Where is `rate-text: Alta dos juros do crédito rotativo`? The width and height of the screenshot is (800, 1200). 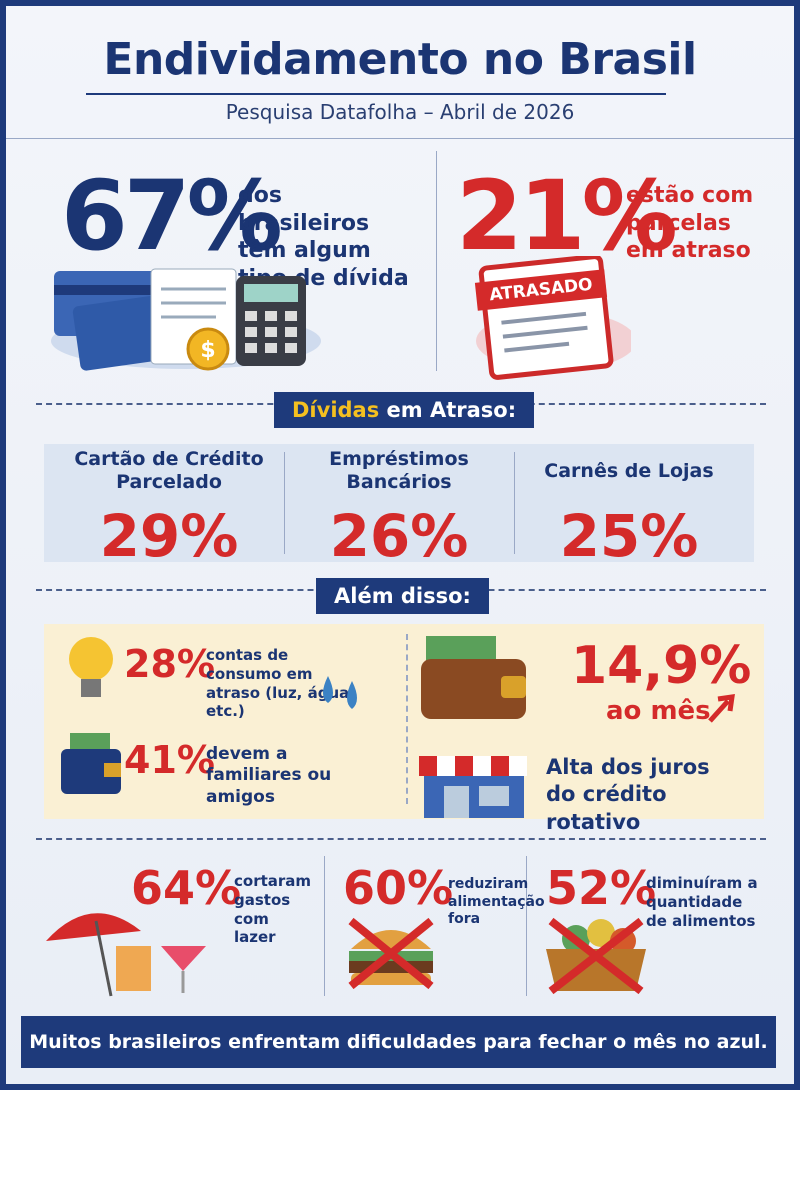 rate-text: Alta dos juros do crédito rotativo is located at coordinates (628, 794).